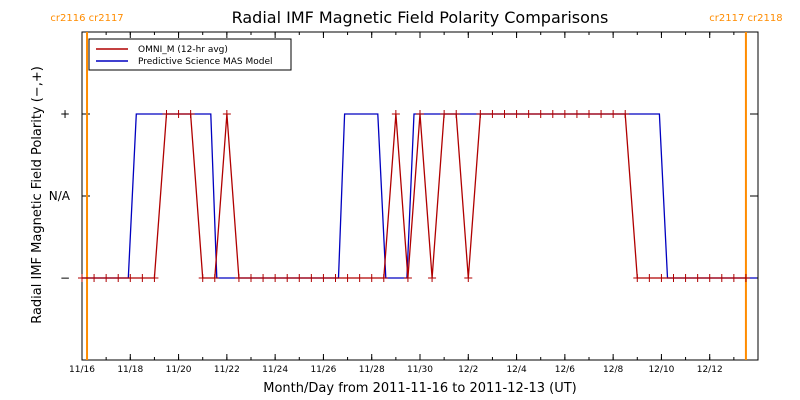 The width and height of the screenshot is (800, 400). What do you see at coordinates (130, 370) in the screenshot?
I see `x-tick-label: 11/18` at bounding box center [130, 370].